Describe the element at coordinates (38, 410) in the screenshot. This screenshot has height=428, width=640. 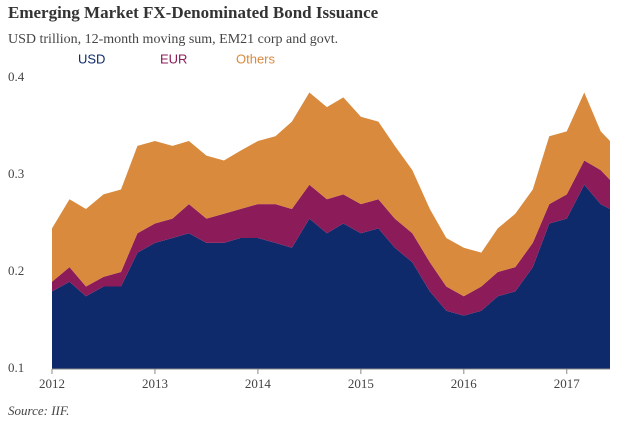
I see `source-note: Source: IIF.` at that location.